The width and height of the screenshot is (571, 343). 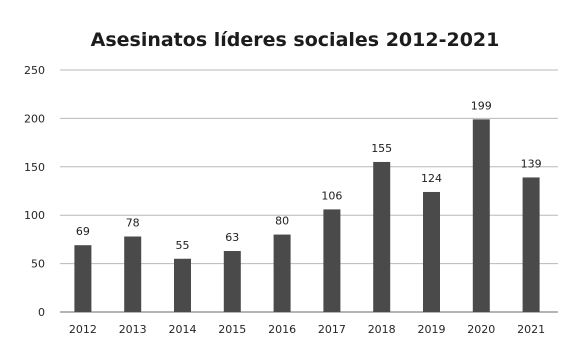 What do you see at coordinates (34, 70) in the screenshot?
I see `y-tick-label: 250` at bounding box center [34, 70].